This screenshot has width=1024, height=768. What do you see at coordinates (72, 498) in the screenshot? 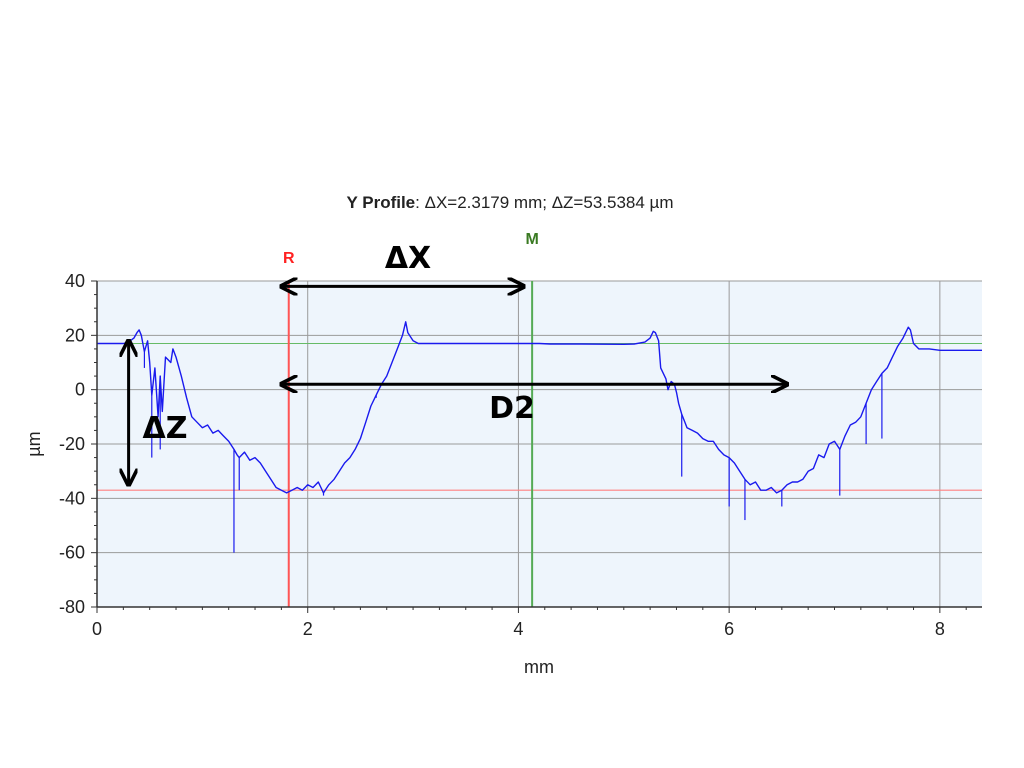
I see `y-tick-label: -40` at bounding box center [72, 498].